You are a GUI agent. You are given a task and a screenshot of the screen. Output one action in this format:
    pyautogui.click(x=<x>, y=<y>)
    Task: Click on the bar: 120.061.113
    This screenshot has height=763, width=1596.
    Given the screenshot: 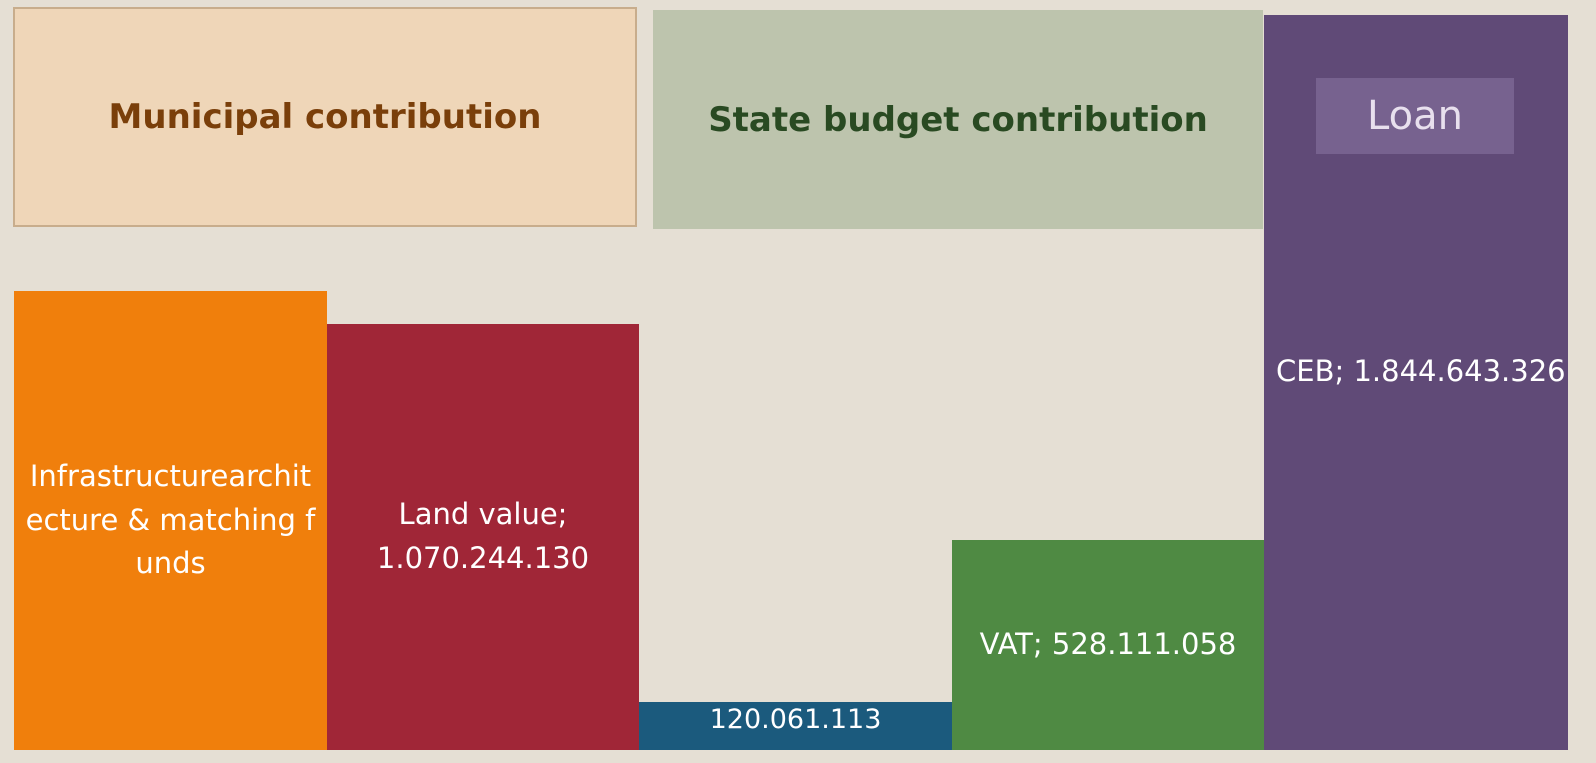 What is the action you would take?
    pyautogui.click(x=795, y=726)
    